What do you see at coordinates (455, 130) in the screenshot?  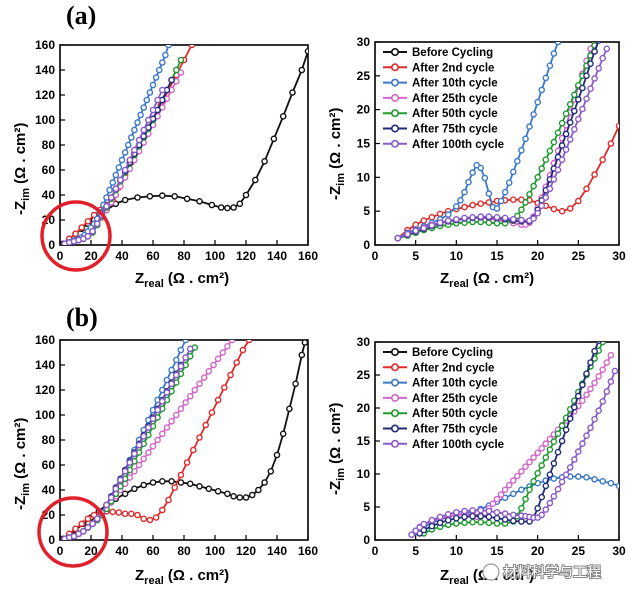 I see `legend-label: After 75th cycle` at bounding box center [455, 130].